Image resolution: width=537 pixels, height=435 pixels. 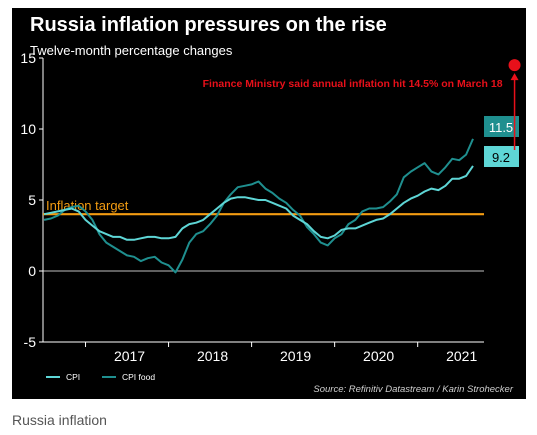 What do you see at coordinates (514, 65) in the screenshot?
I see `annotation-dot` at bounding box center [514, 65].